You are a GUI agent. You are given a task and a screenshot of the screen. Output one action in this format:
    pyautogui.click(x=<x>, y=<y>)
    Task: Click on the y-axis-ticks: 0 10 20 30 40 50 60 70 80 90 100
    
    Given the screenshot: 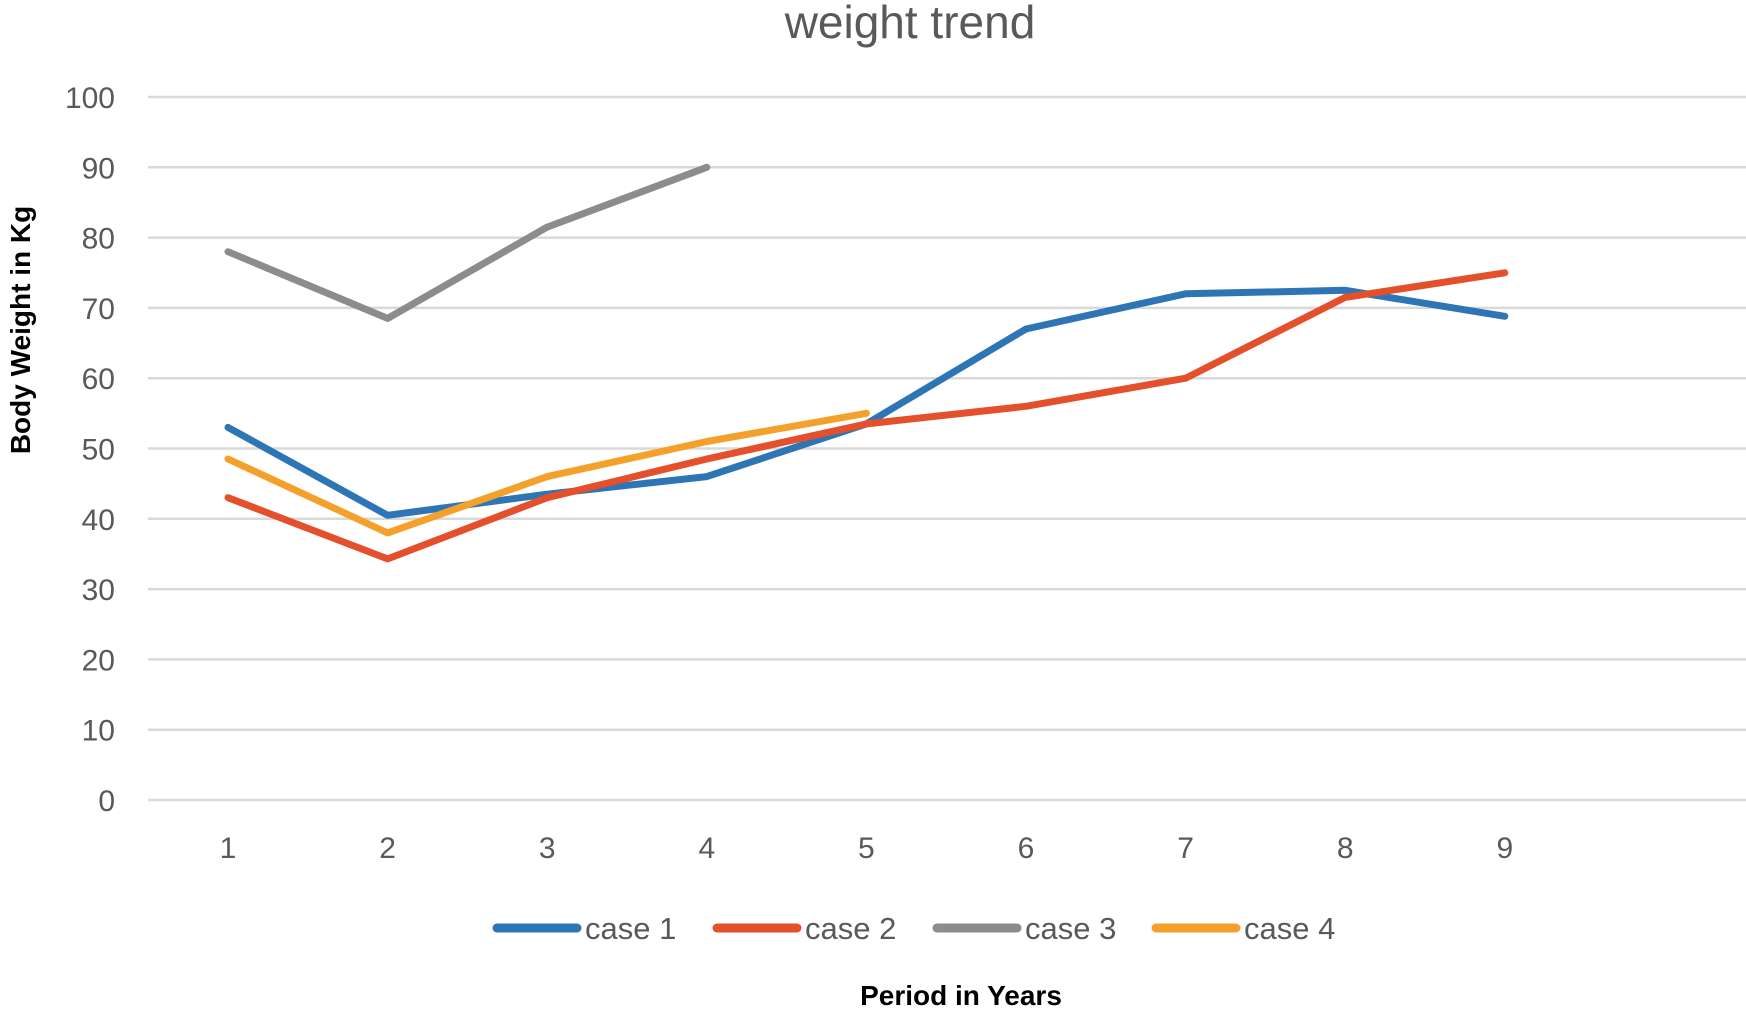 What is the action you would take?
    pyautogui.click(x=90, y=450)
    